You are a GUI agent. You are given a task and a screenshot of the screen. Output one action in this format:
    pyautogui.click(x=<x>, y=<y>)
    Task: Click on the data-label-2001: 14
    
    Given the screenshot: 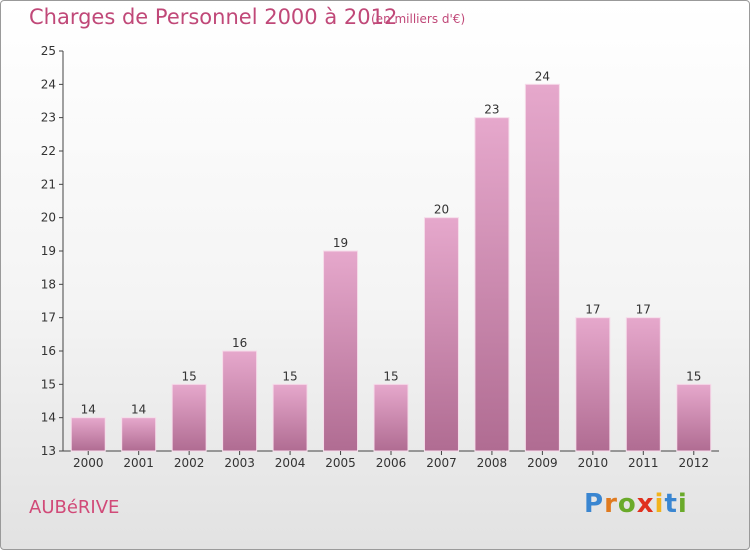 What is the action you would take?
    pyautogui.click(x=138, y=410)
    